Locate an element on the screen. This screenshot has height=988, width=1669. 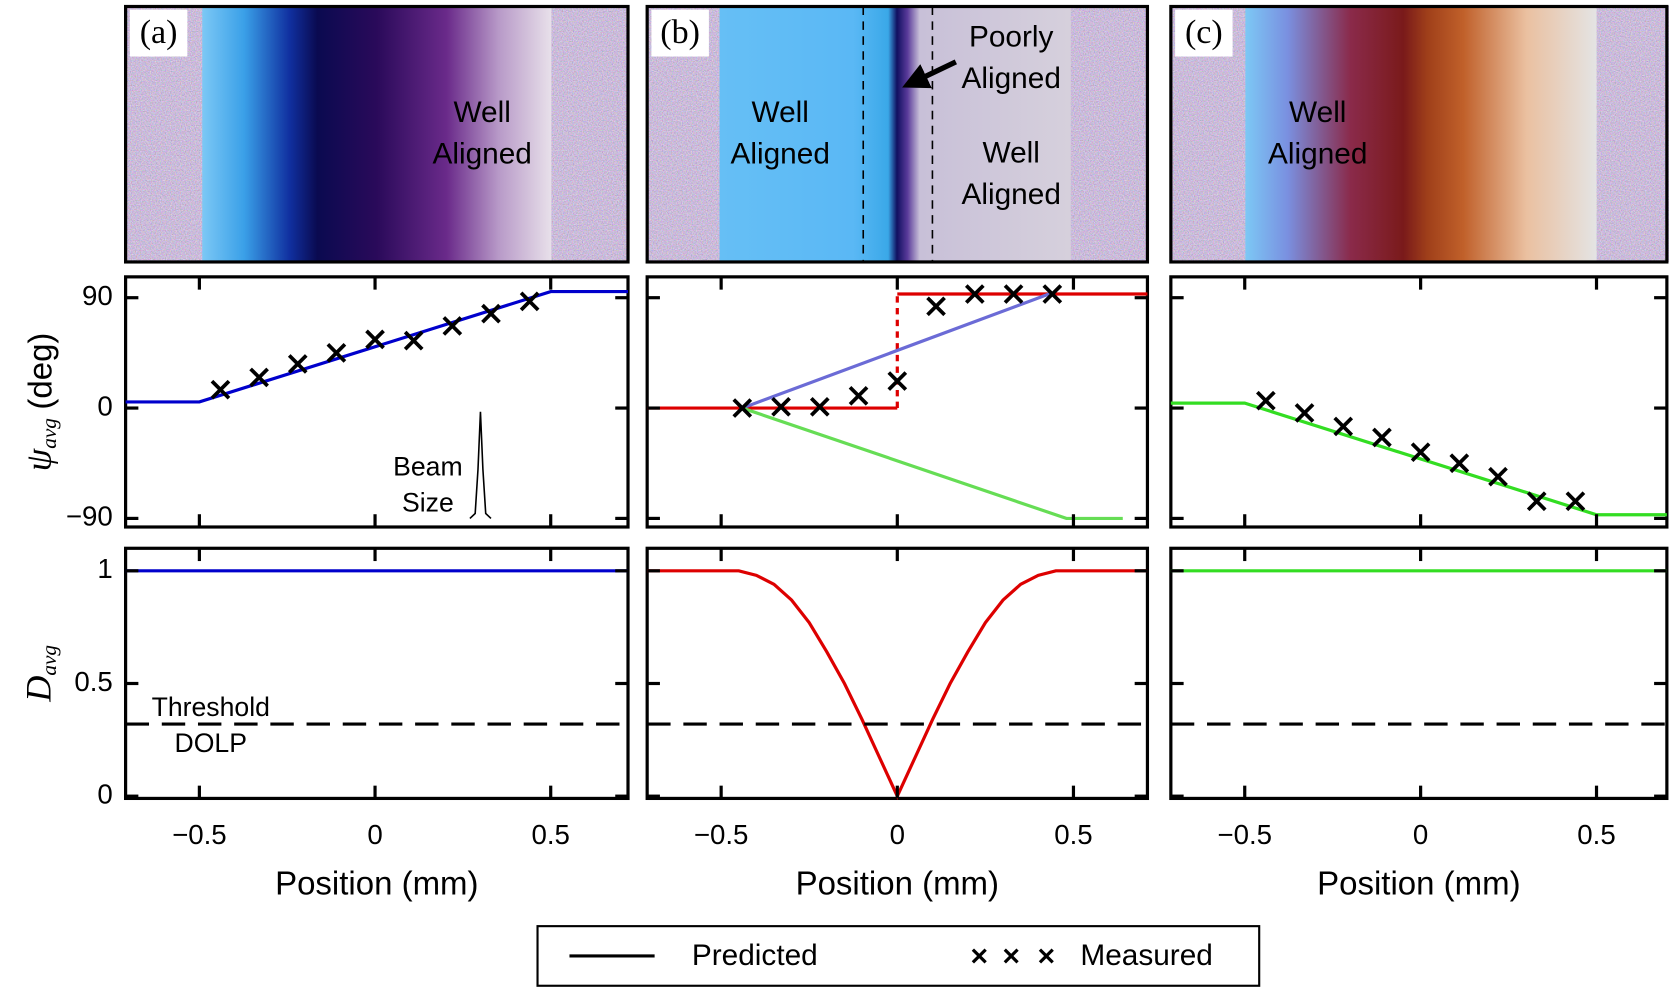
panel-label: (c) is located at coordinates (1204, 32).